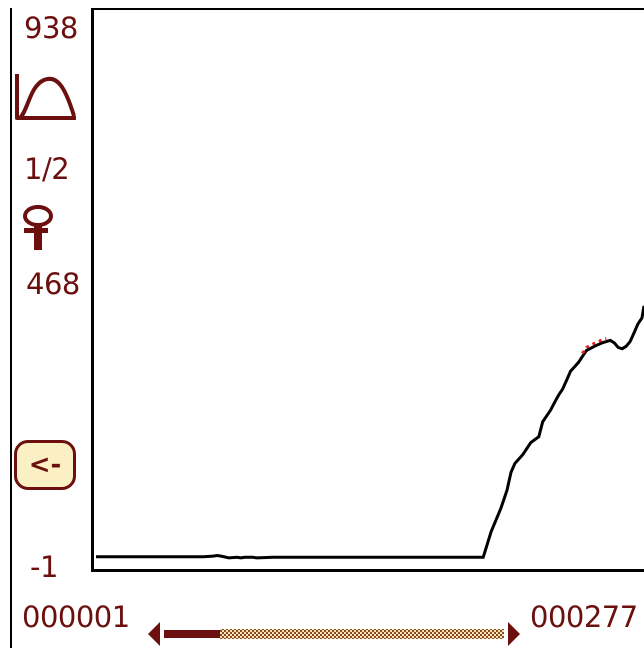  I want to click on y-min-label: -1, so click(44, 567).